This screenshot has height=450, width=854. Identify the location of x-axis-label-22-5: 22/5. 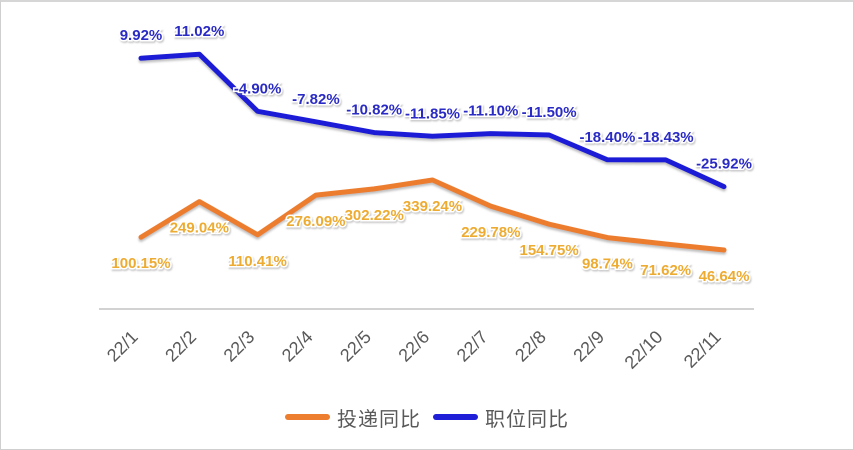
(355, 346).